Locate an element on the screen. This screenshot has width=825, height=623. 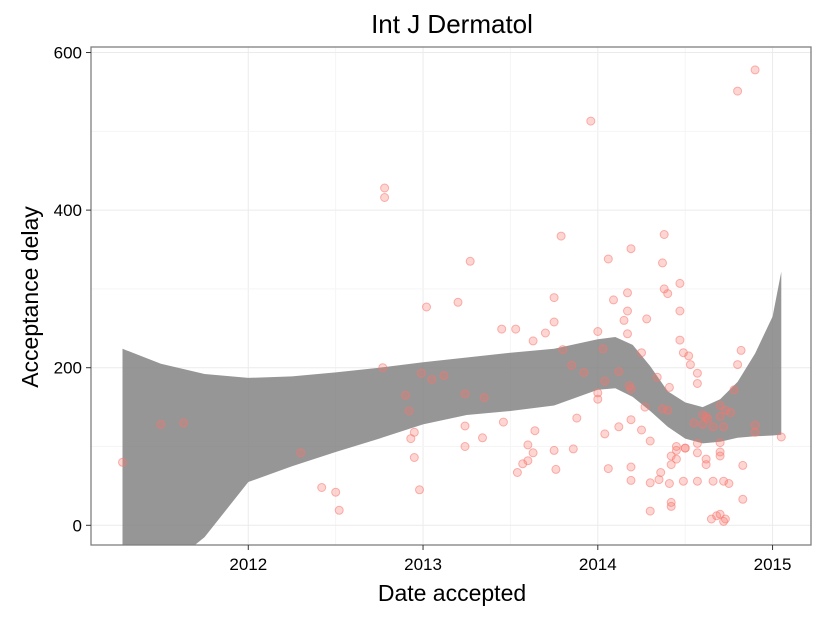
chart-title: Int J Dermatol is located at coordinates (452, 24).